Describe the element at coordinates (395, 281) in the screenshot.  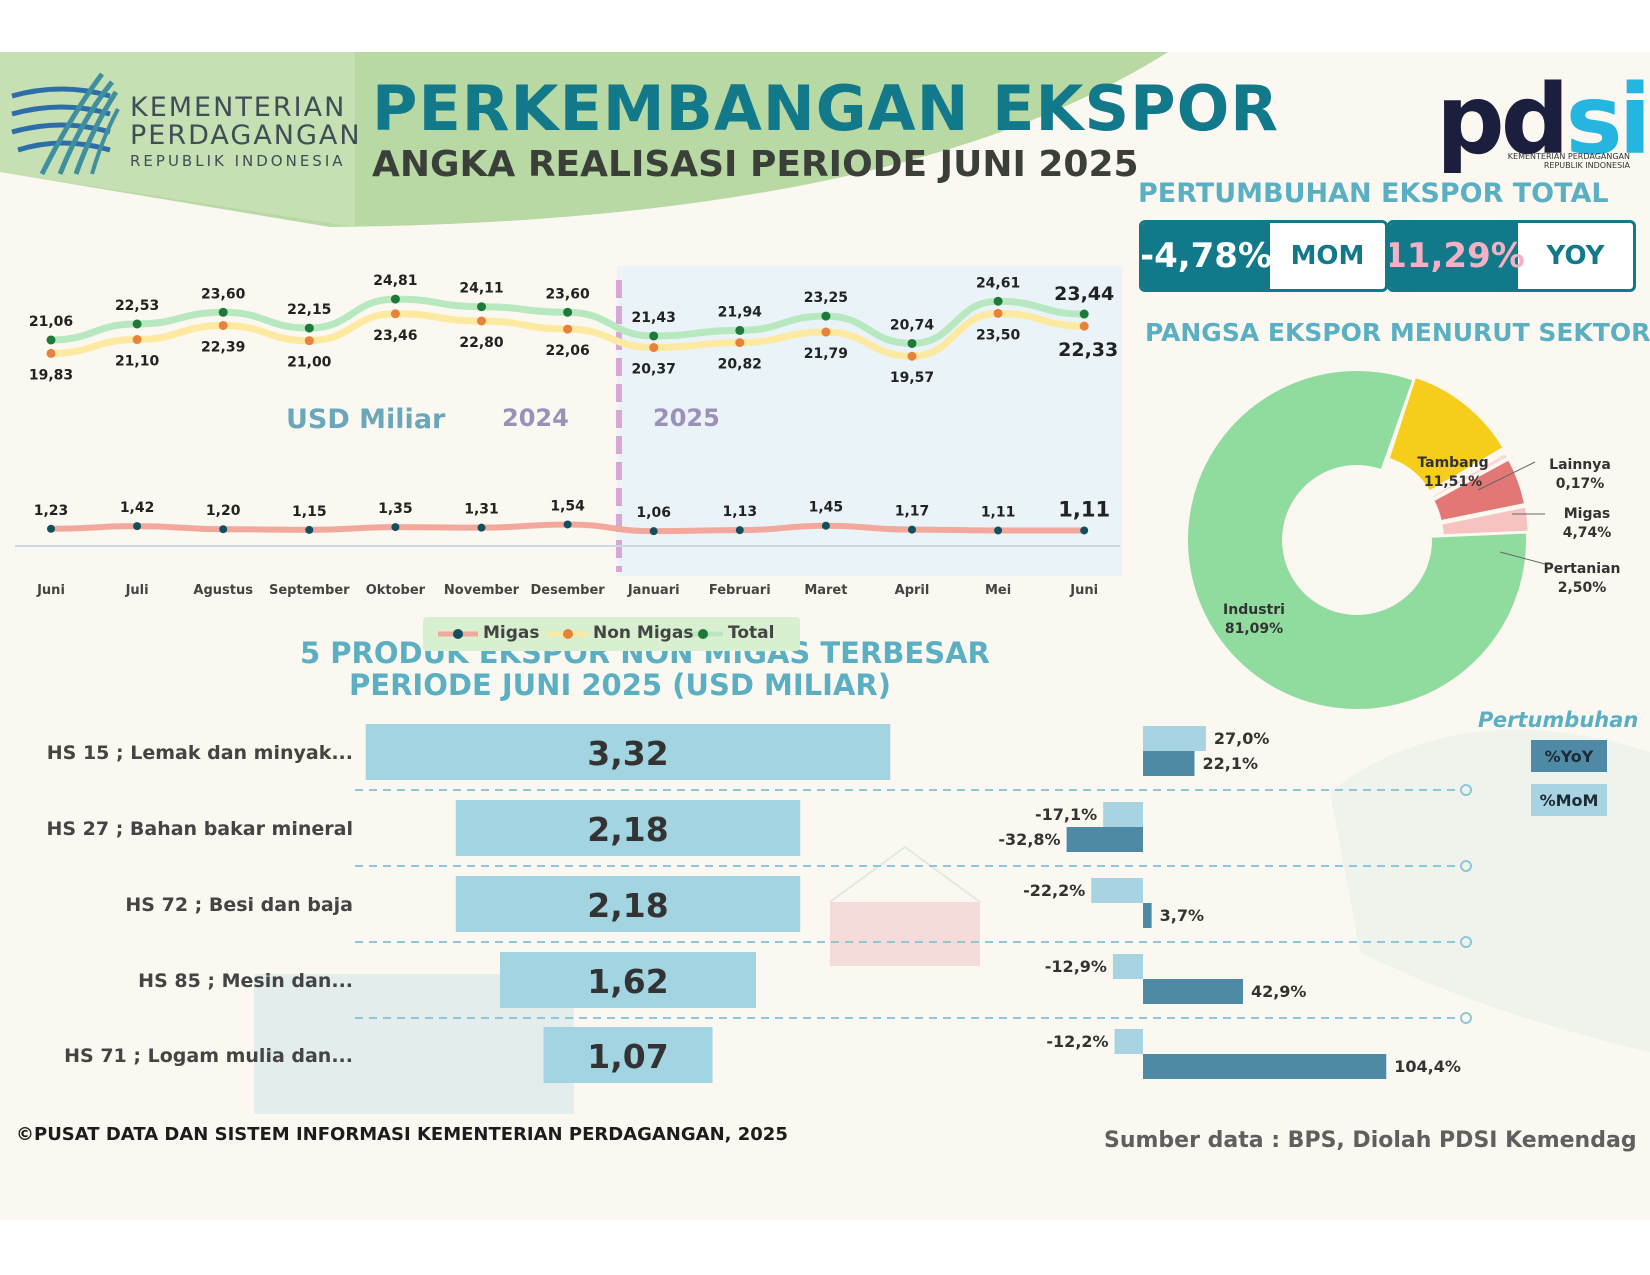
I see `total-label: 24,81` at that location.